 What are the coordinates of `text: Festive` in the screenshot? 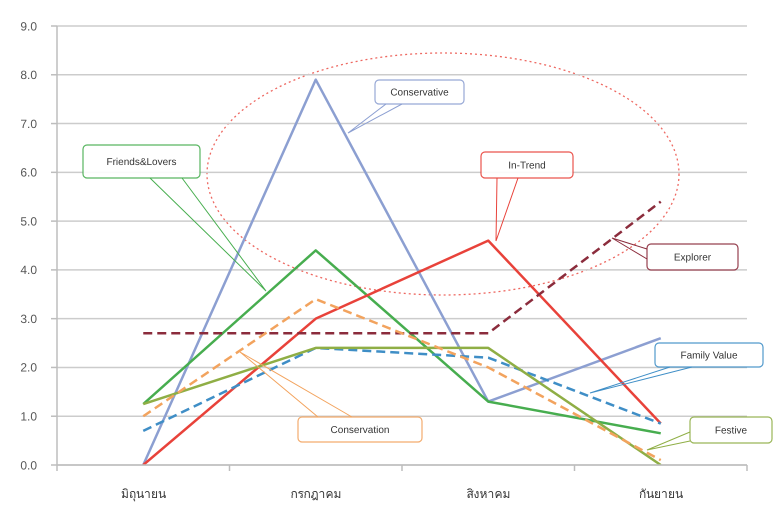 It's located at (731, 431).